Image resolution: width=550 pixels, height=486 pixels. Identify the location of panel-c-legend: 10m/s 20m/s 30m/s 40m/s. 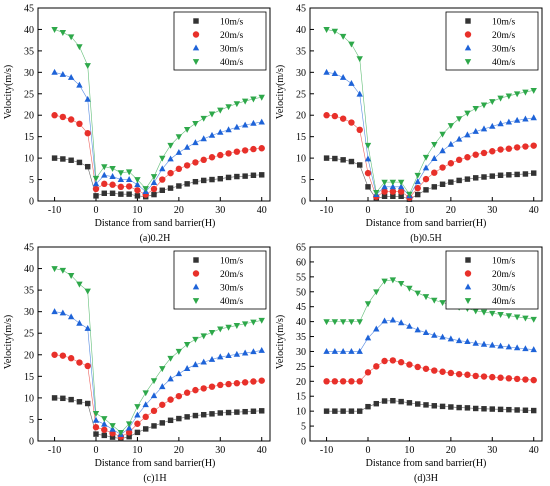
(220, 280).